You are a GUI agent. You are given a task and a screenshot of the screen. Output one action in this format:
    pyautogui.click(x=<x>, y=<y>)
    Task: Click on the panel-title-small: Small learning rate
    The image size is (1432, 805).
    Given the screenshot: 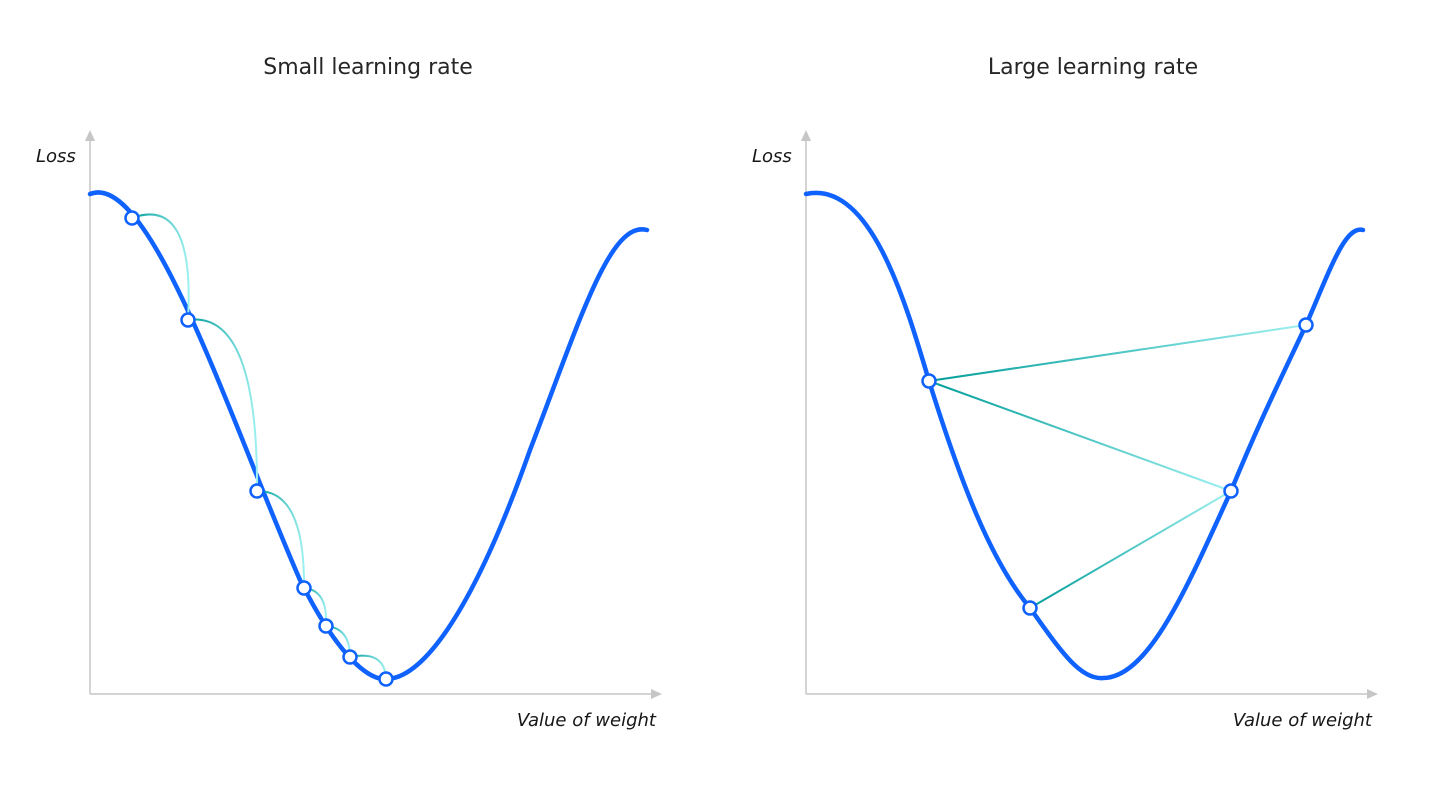 What is the action you would take?
    pyautogui.click(x=368, y=67)
    